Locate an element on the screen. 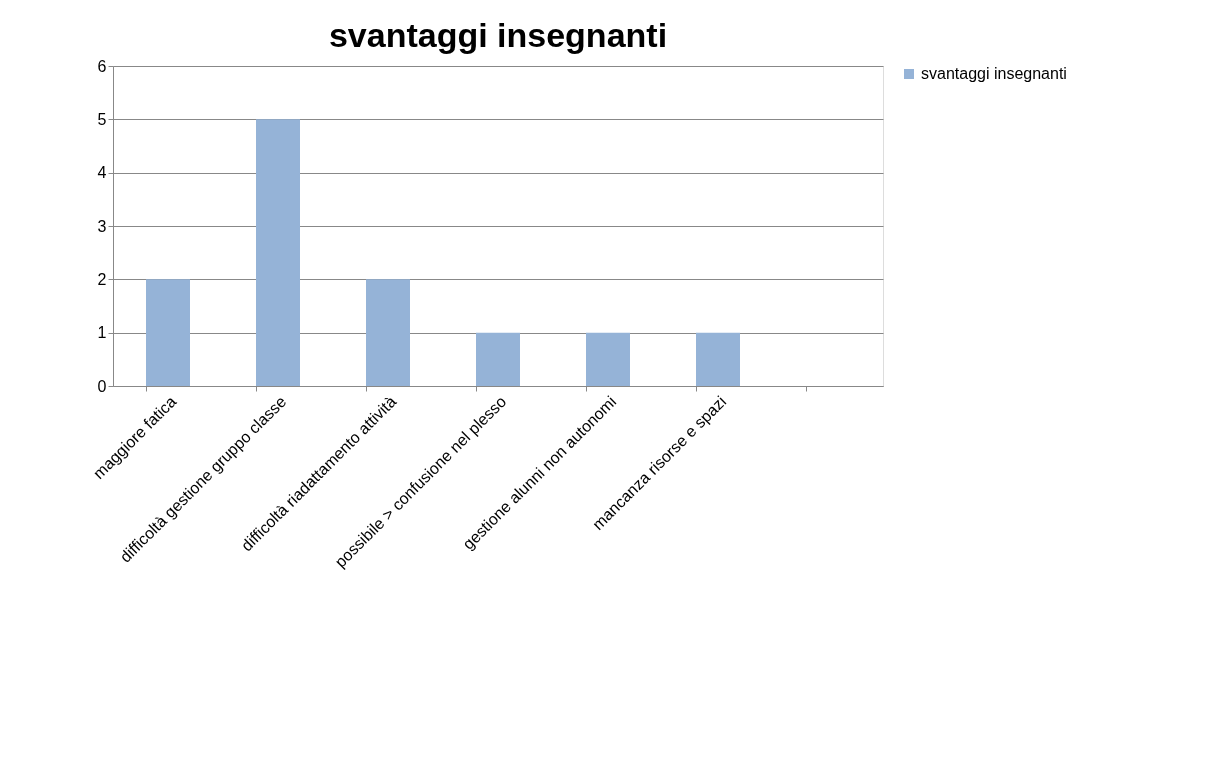 The width and height of the screenshot is (1212, 778). y-tick-label: 6 is located at coordinates (102, 66).